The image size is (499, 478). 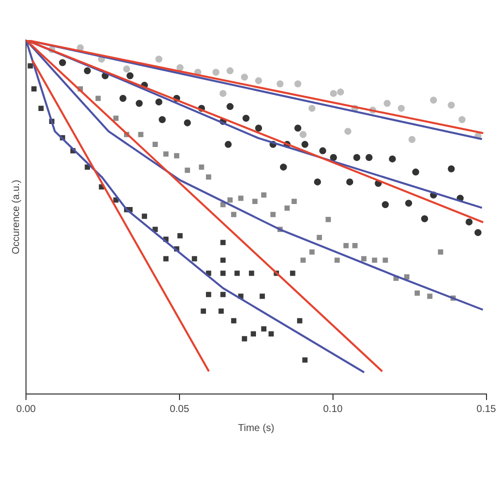 What do you see at coordinates (16, 217) in the screenshot?
I see `y-axis-title: Occurence (a.u.)` at bounding box center [16, 217].